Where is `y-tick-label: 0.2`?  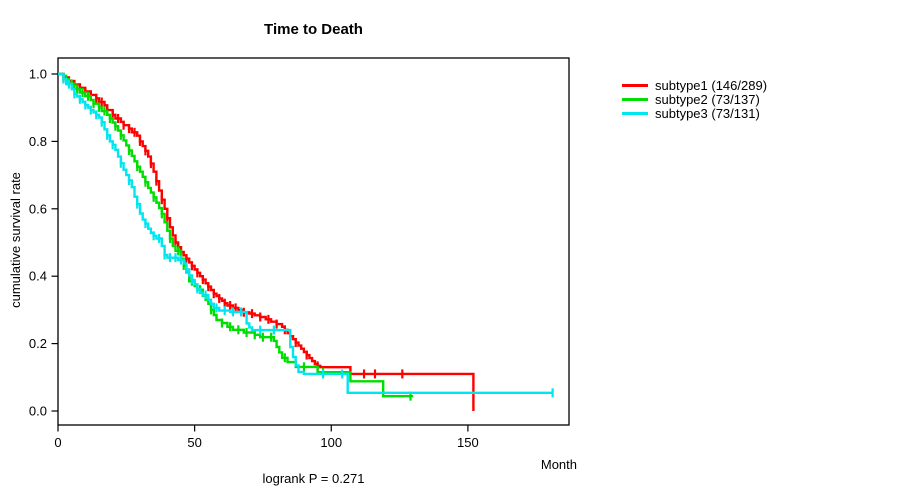
y-tick-label: 0.2 is located at coordinates (38, 343).